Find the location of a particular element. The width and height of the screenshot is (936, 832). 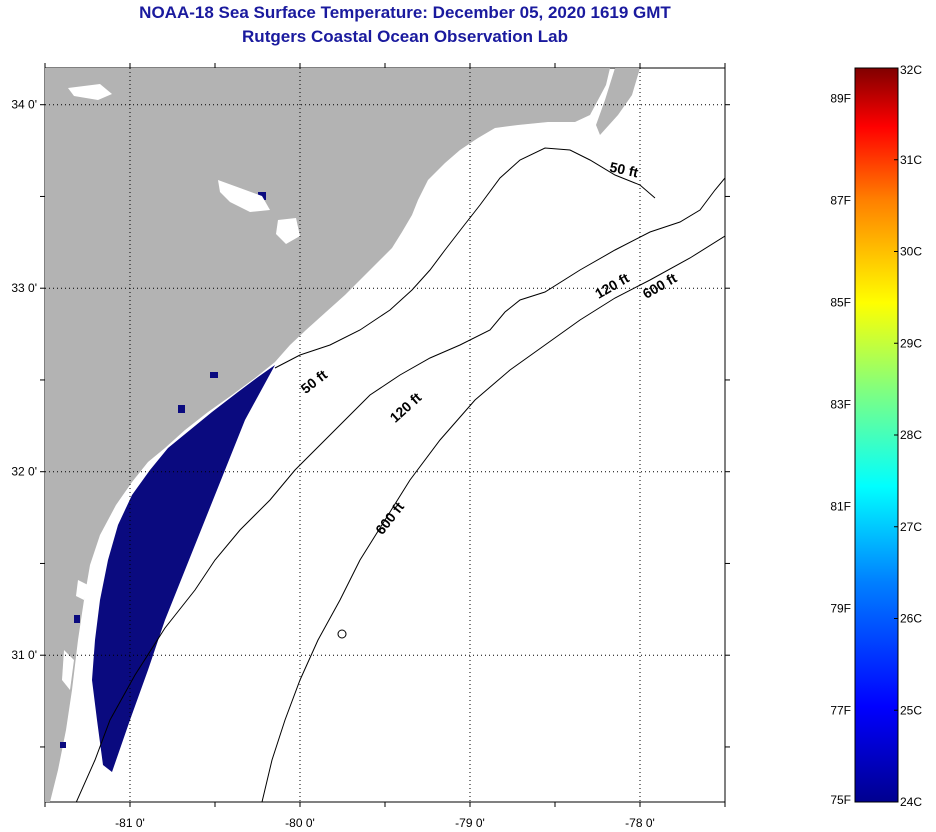

colorbar-celsius-label: 32C is located at coordinates (911, 70).